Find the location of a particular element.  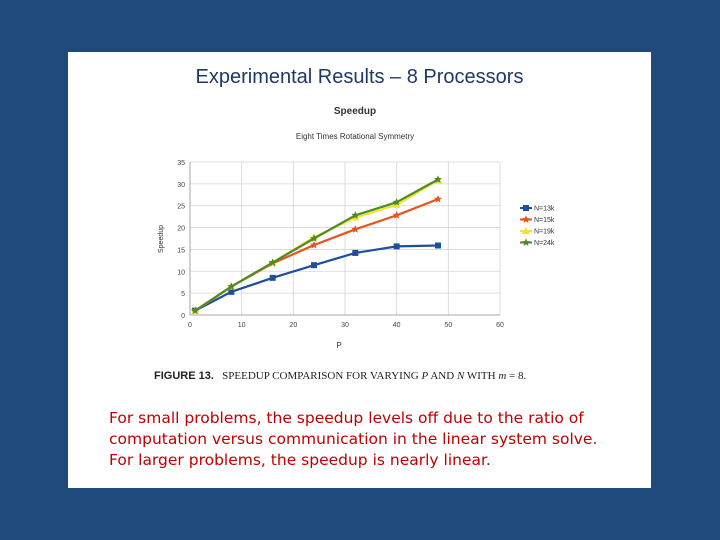

y-tick-label: 0 is located at coordinates (183, 316).